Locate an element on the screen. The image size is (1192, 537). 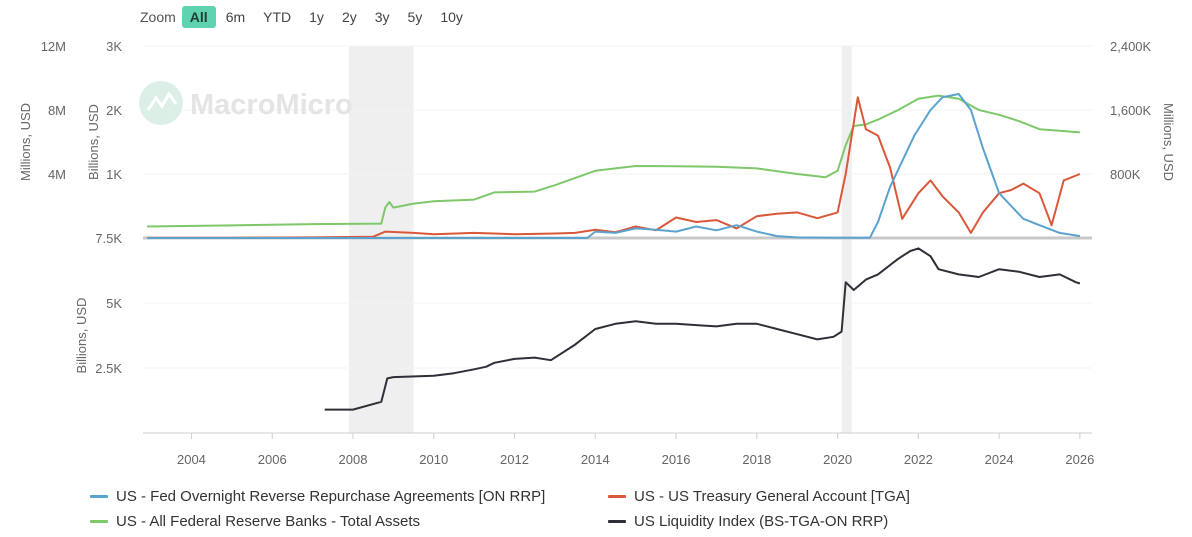
upper-left-inner-axis-label: Billions, USD is located at coordinates (93, 142).